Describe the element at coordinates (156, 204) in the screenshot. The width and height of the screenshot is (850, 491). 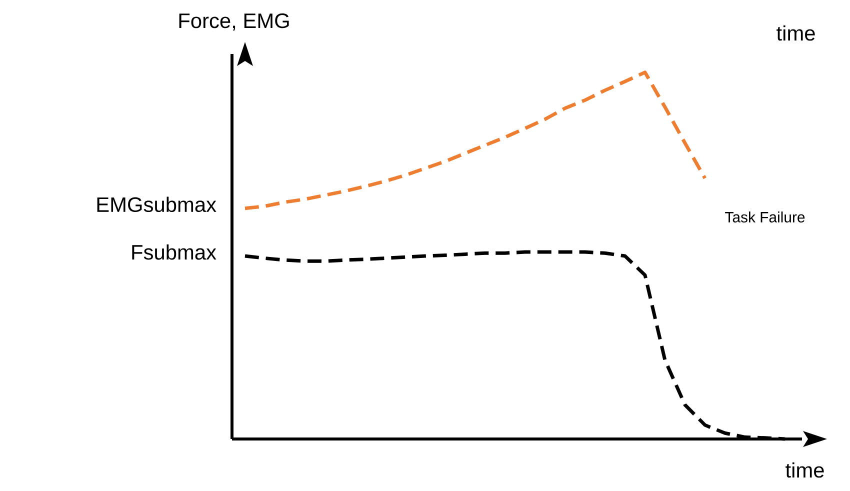
I see `series-label: EMGsubmax` at that location.